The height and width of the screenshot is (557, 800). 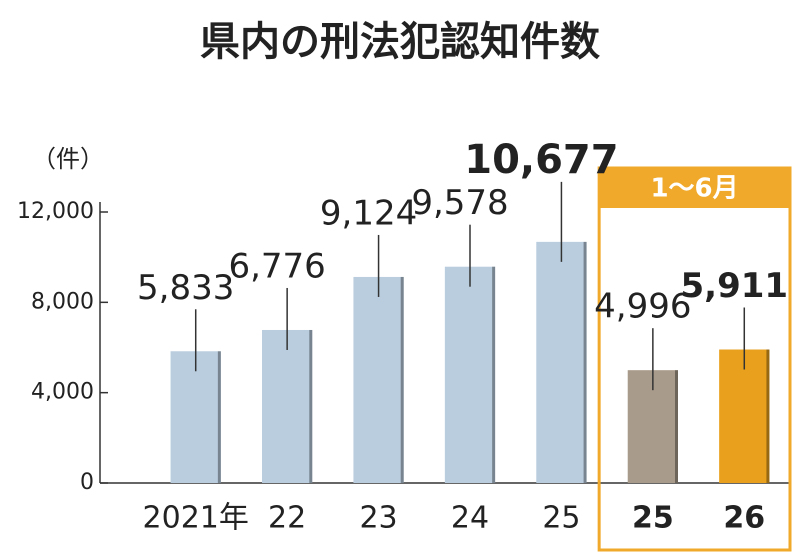 What do you see at coordinates (62, 301) in the screenshot?
I see `y-tick-label: 8,000` at bounding box center [62, 301].